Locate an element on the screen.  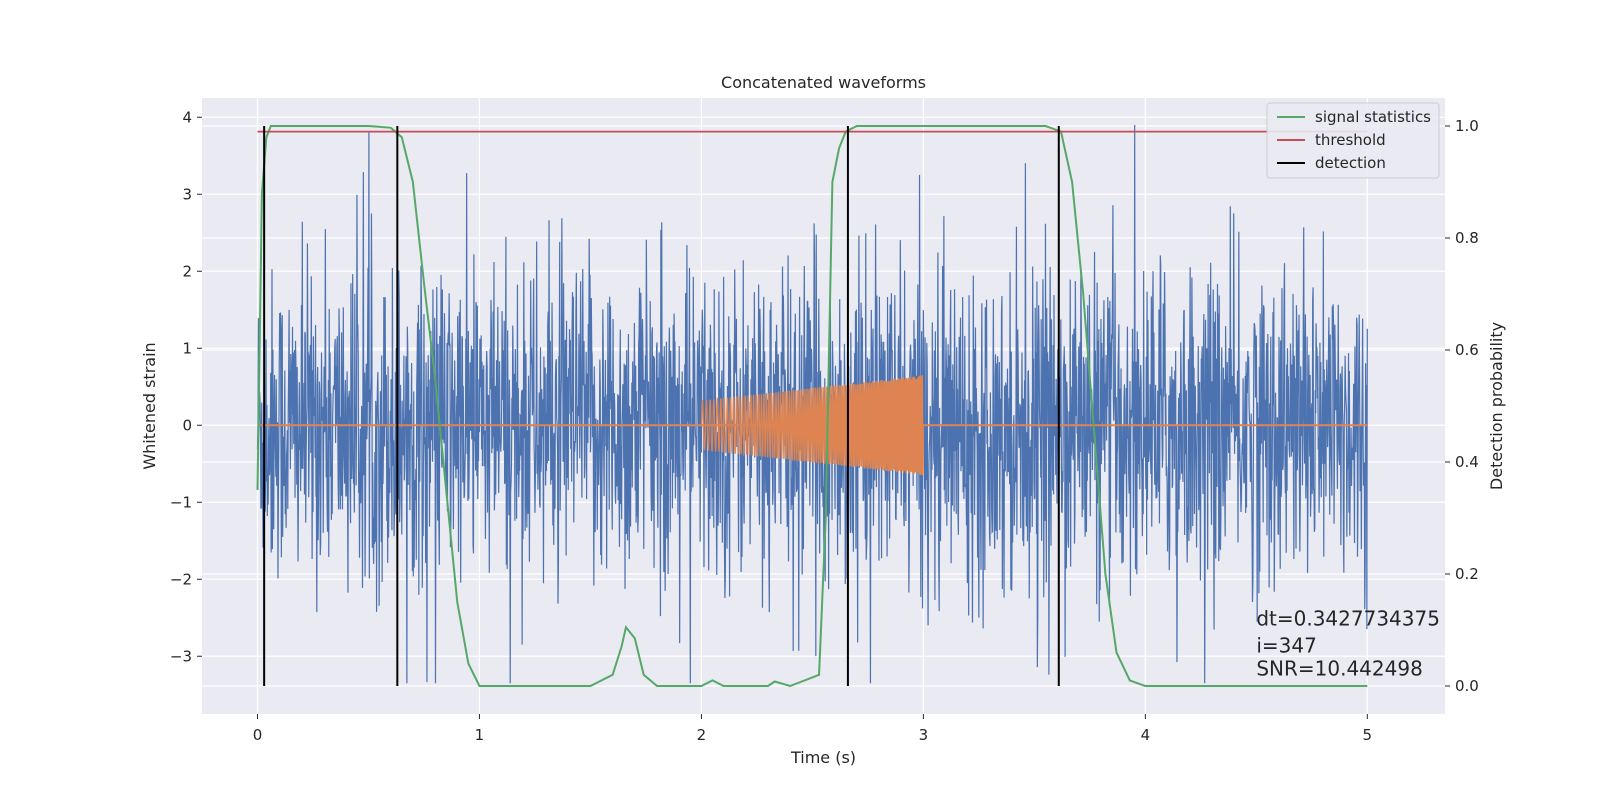
legend: signal statistics threshold detection is located at coordinates (1353, 140).